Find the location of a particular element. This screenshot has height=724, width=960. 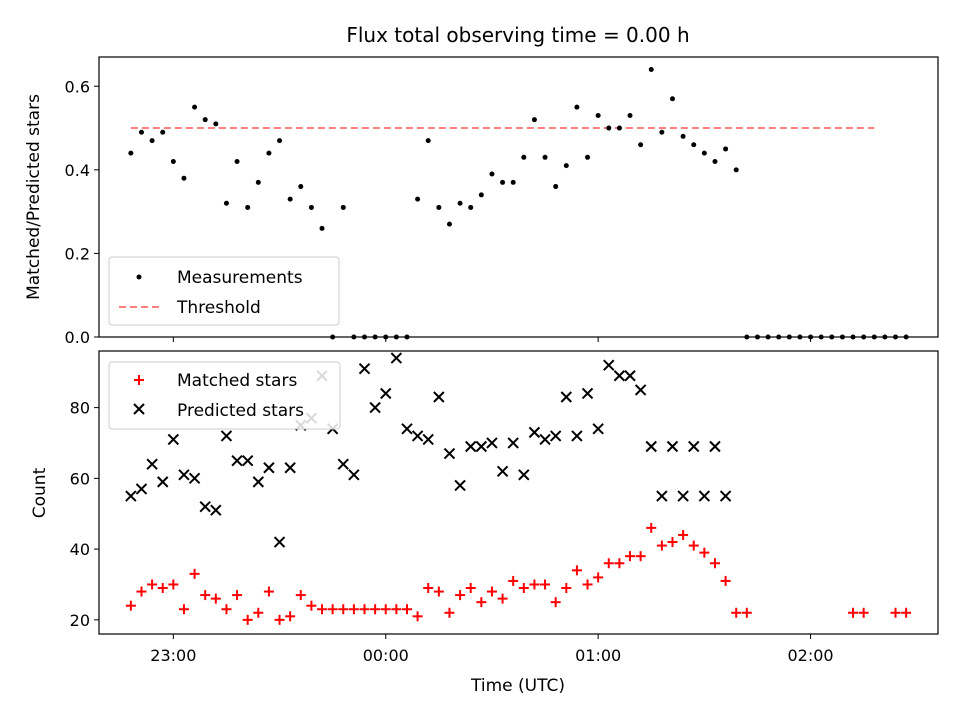

legend-matched-marker is located at coordinates (139, 380).